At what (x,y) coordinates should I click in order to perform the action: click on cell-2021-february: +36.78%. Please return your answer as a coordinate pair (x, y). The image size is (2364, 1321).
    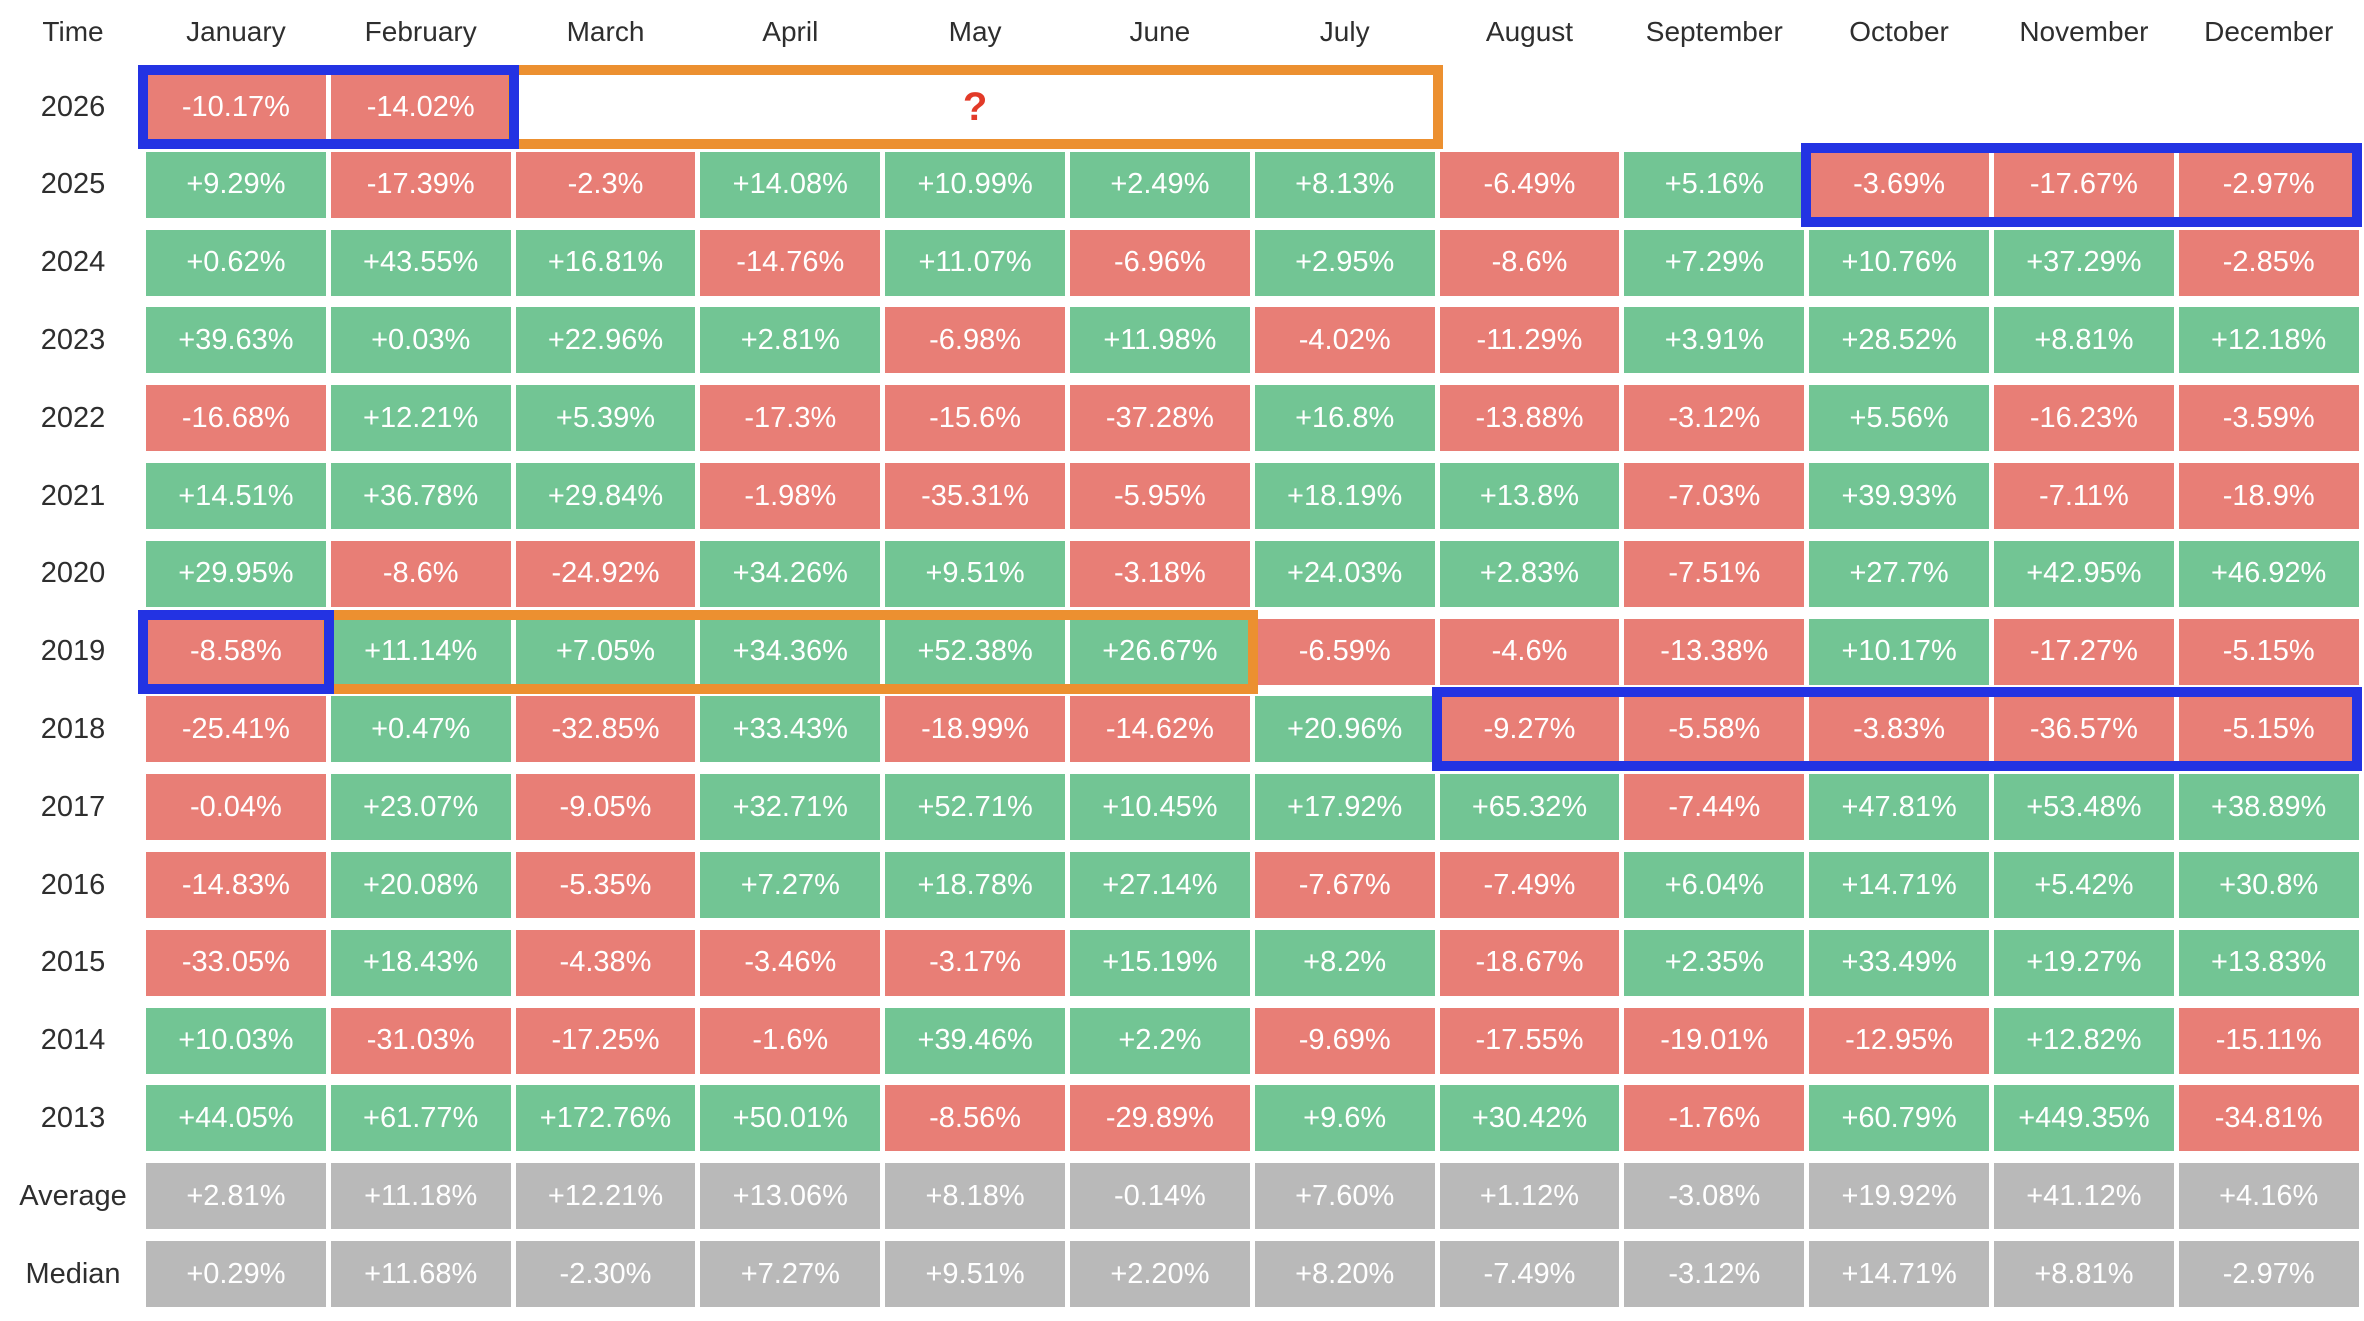
    Looking at the image, I should click on (420, 496).